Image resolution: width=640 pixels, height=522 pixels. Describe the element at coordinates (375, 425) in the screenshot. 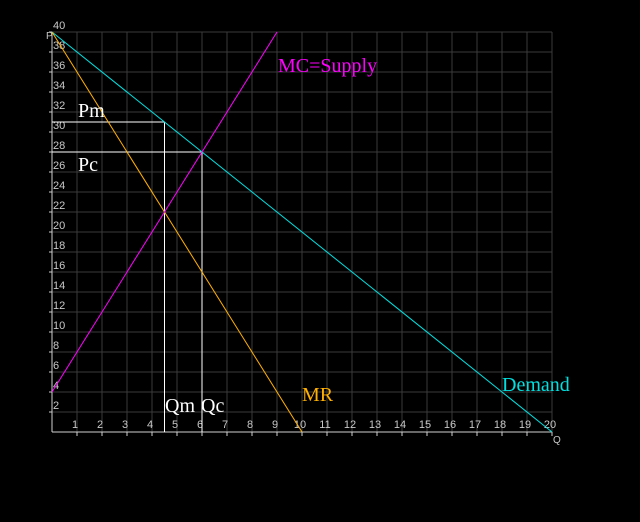

I see `x-tick-label: 13` at that location.